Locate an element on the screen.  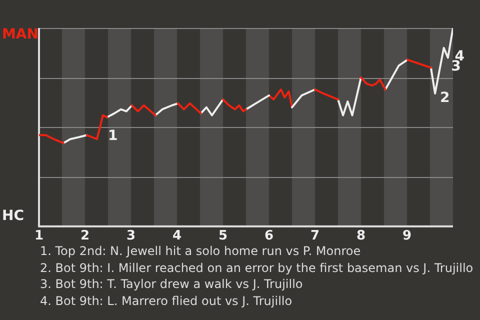
text: 3. Bot 9th: T. Taylor drew a walk vs J. Trujillo is located at coordinates (172, 284).